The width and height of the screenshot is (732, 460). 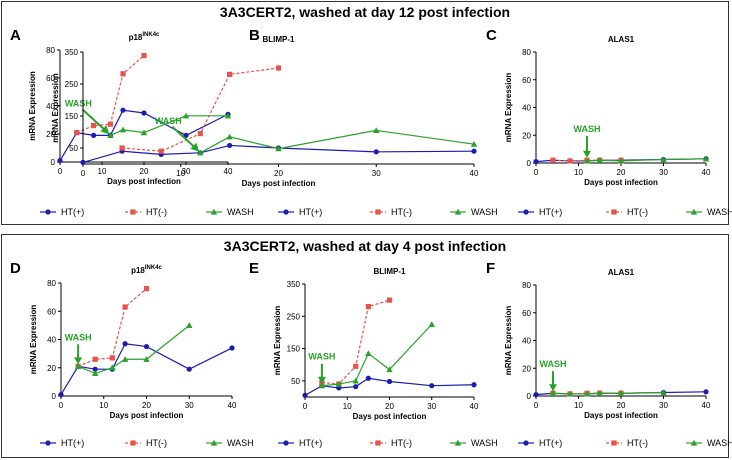 What do you see at coordinates (15, 268) in the screenshot?
I see `panel-letter: D` at bounding box center [15, 268].